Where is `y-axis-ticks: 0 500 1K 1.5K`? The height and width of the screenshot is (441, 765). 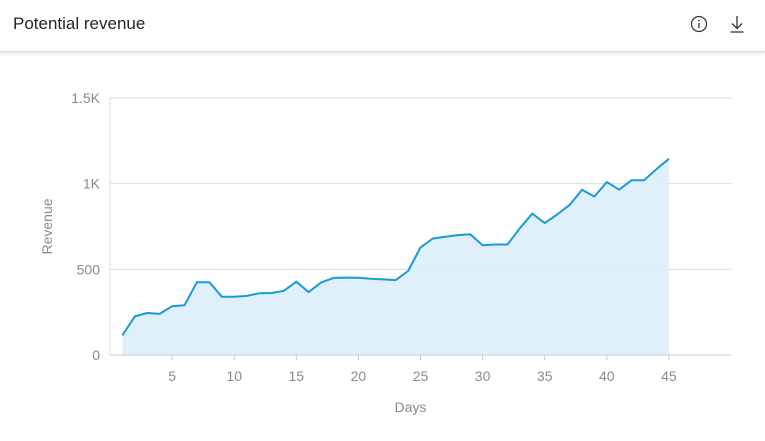
y-axis-ticks: 0 500 1K 1.5K is located at coordinates (85, 226).